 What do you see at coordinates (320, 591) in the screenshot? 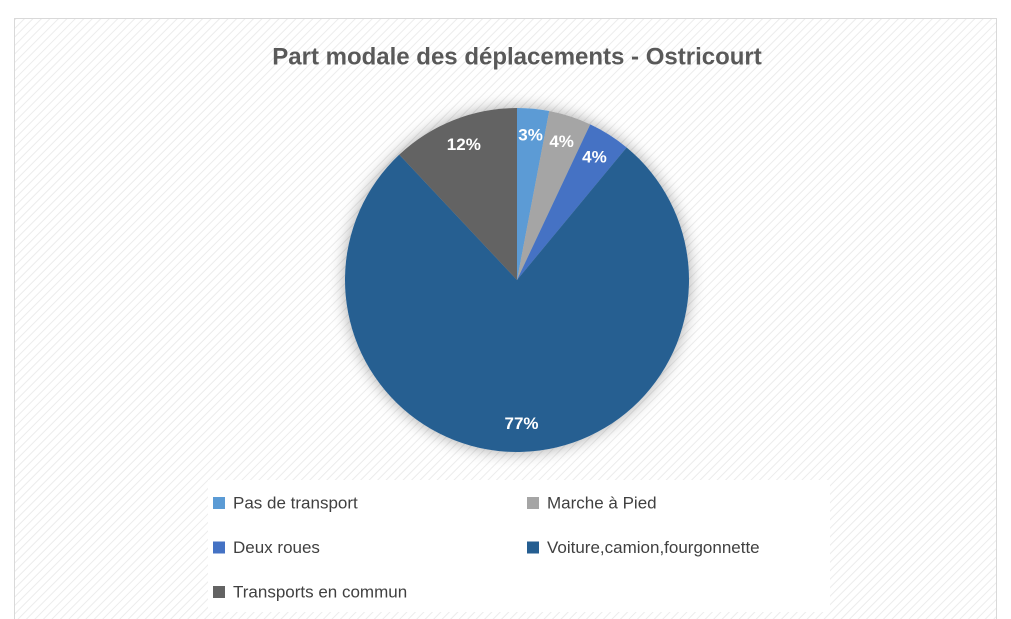
I see `legend-label: Transports en commun` at bounding box center [320, 591].